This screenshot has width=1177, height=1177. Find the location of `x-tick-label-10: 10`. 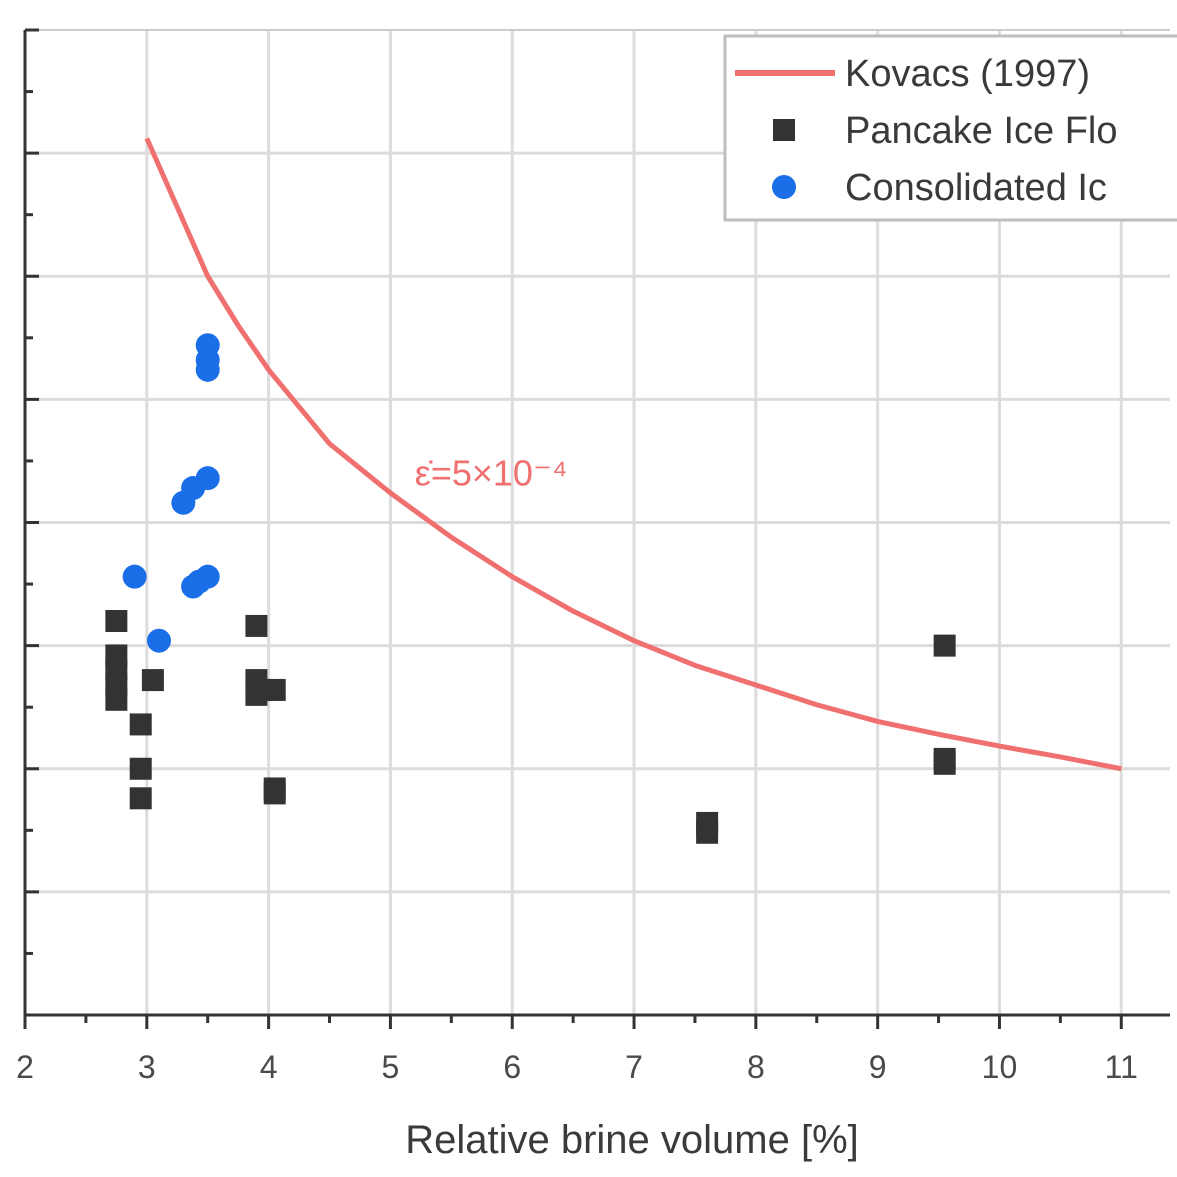

x-tick-label-10: 10 is located at coordinates (1000, 1067).